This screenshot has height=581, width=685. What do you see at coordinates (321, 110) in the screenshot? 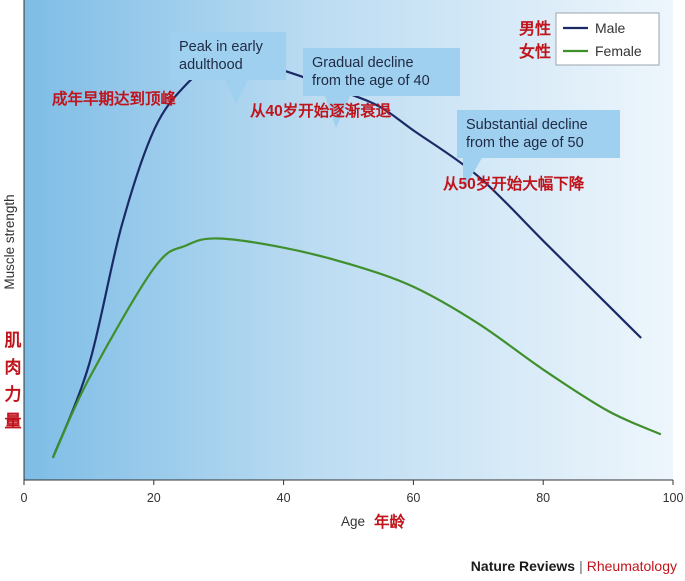
I see `callout-cn-gradual: 从40岁开始逐渐衰退` at bounding box center [321, 110].